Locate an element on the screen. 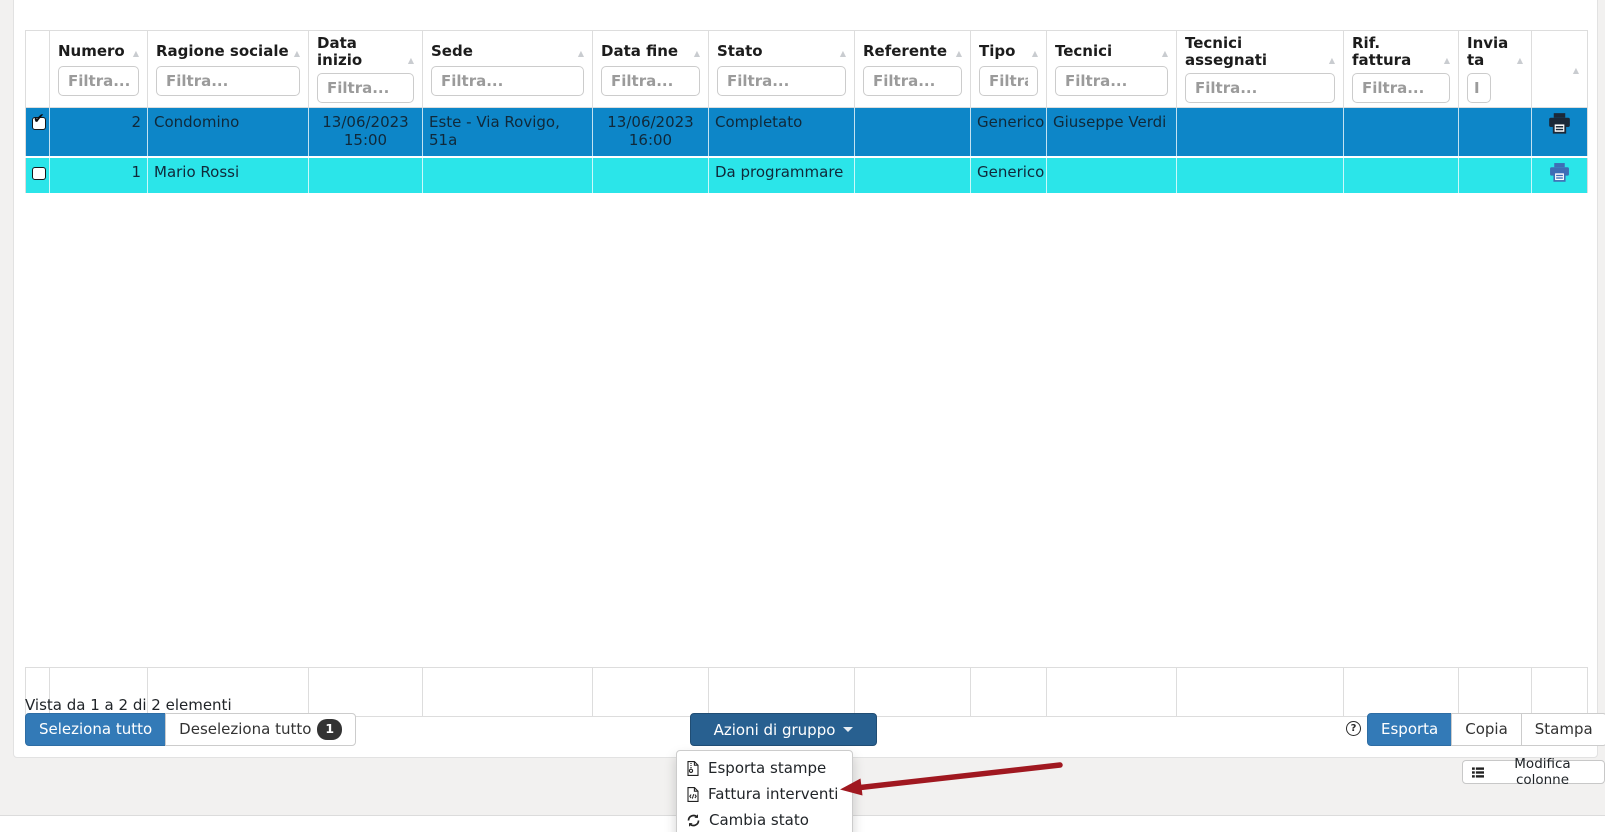 This screenshot has height=832, width=1605. cell-inviata is located at coordinates (1495, 132).